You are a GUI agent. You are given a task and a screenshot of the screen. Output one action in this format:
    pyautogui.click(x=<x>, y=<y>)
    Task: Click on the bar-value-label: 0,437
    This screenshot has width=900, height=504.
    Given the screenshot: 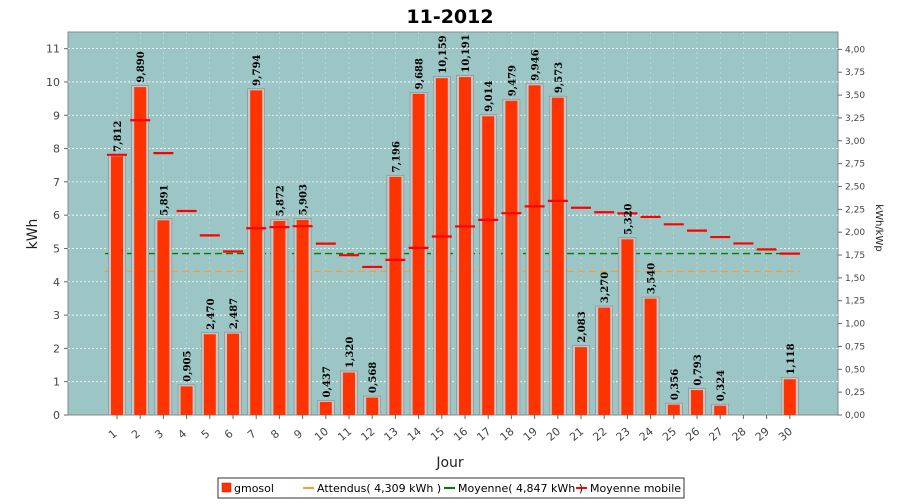 What is the action you would take?
    pyautogui.click(x=327, y=381)
    